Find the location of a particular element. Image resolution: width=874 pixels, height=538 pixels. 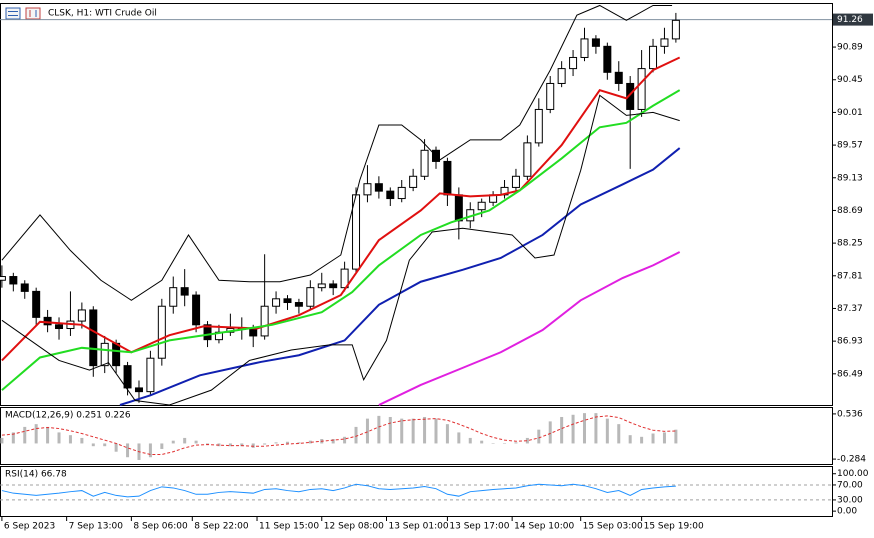

x-tick-label: 15 Sep 19:00 is located at coordinates (674, 527).